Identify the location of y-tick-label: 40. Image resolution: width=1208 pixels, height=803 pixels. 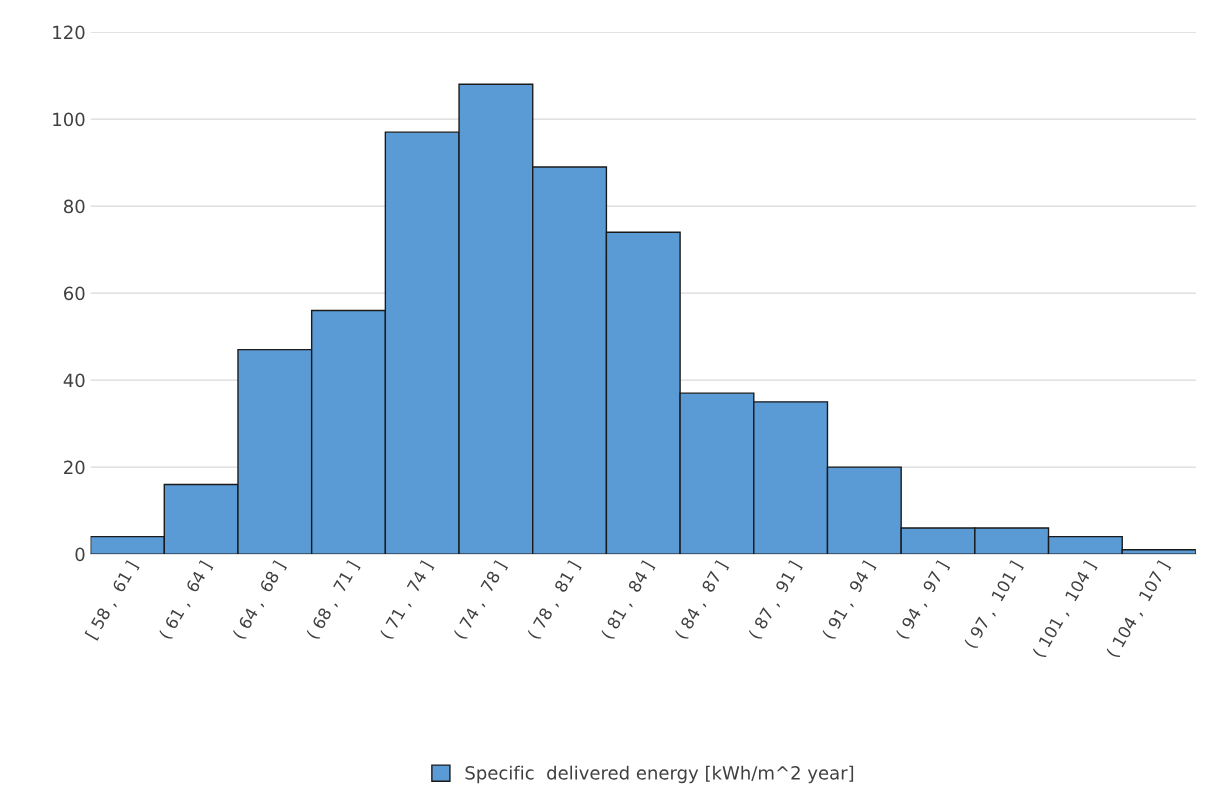
(74, 380).